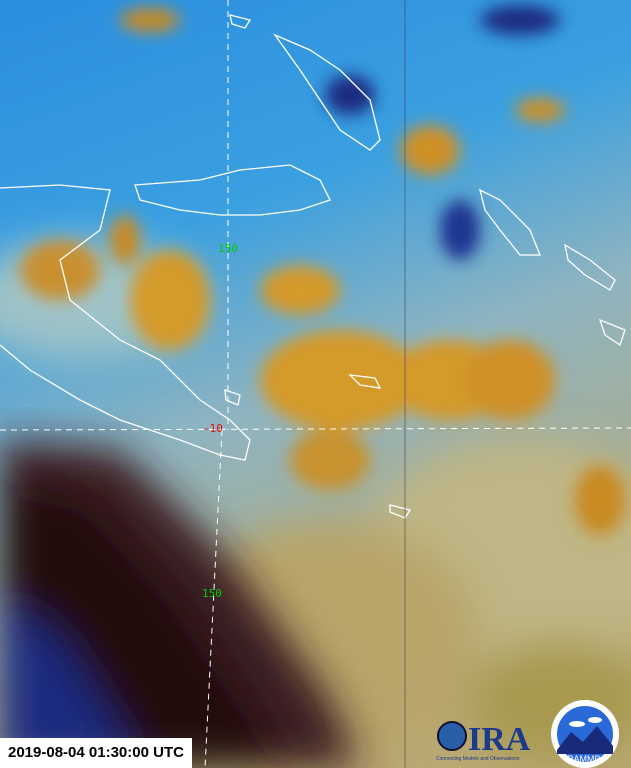 This screenshot has width=631, height=768. Describe the element at coordinates (585, 730) in the screenshot. I see `rammb-logo: RAMMB` at that location.